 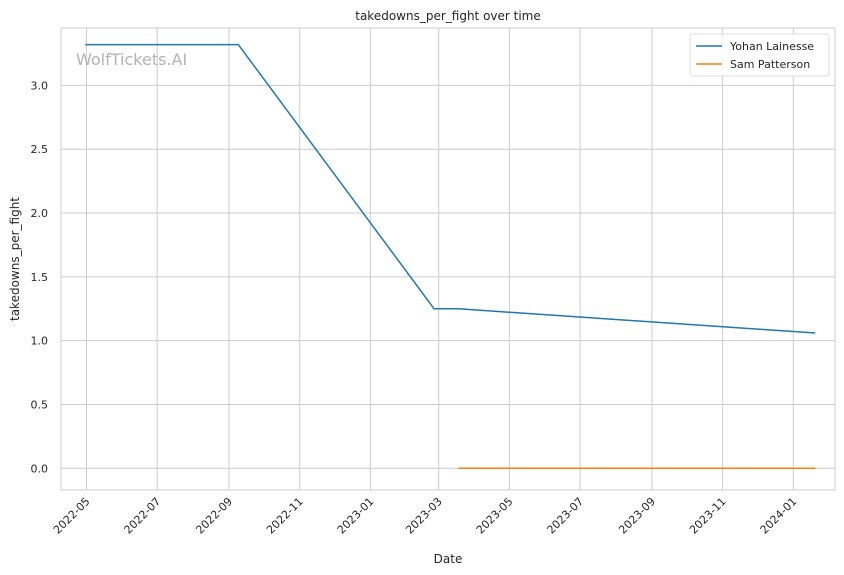 What do you see at coordinates (40, 85) in the screenshot?
I see `y-tick-label: 3.0` at bounding box center [40, 85].